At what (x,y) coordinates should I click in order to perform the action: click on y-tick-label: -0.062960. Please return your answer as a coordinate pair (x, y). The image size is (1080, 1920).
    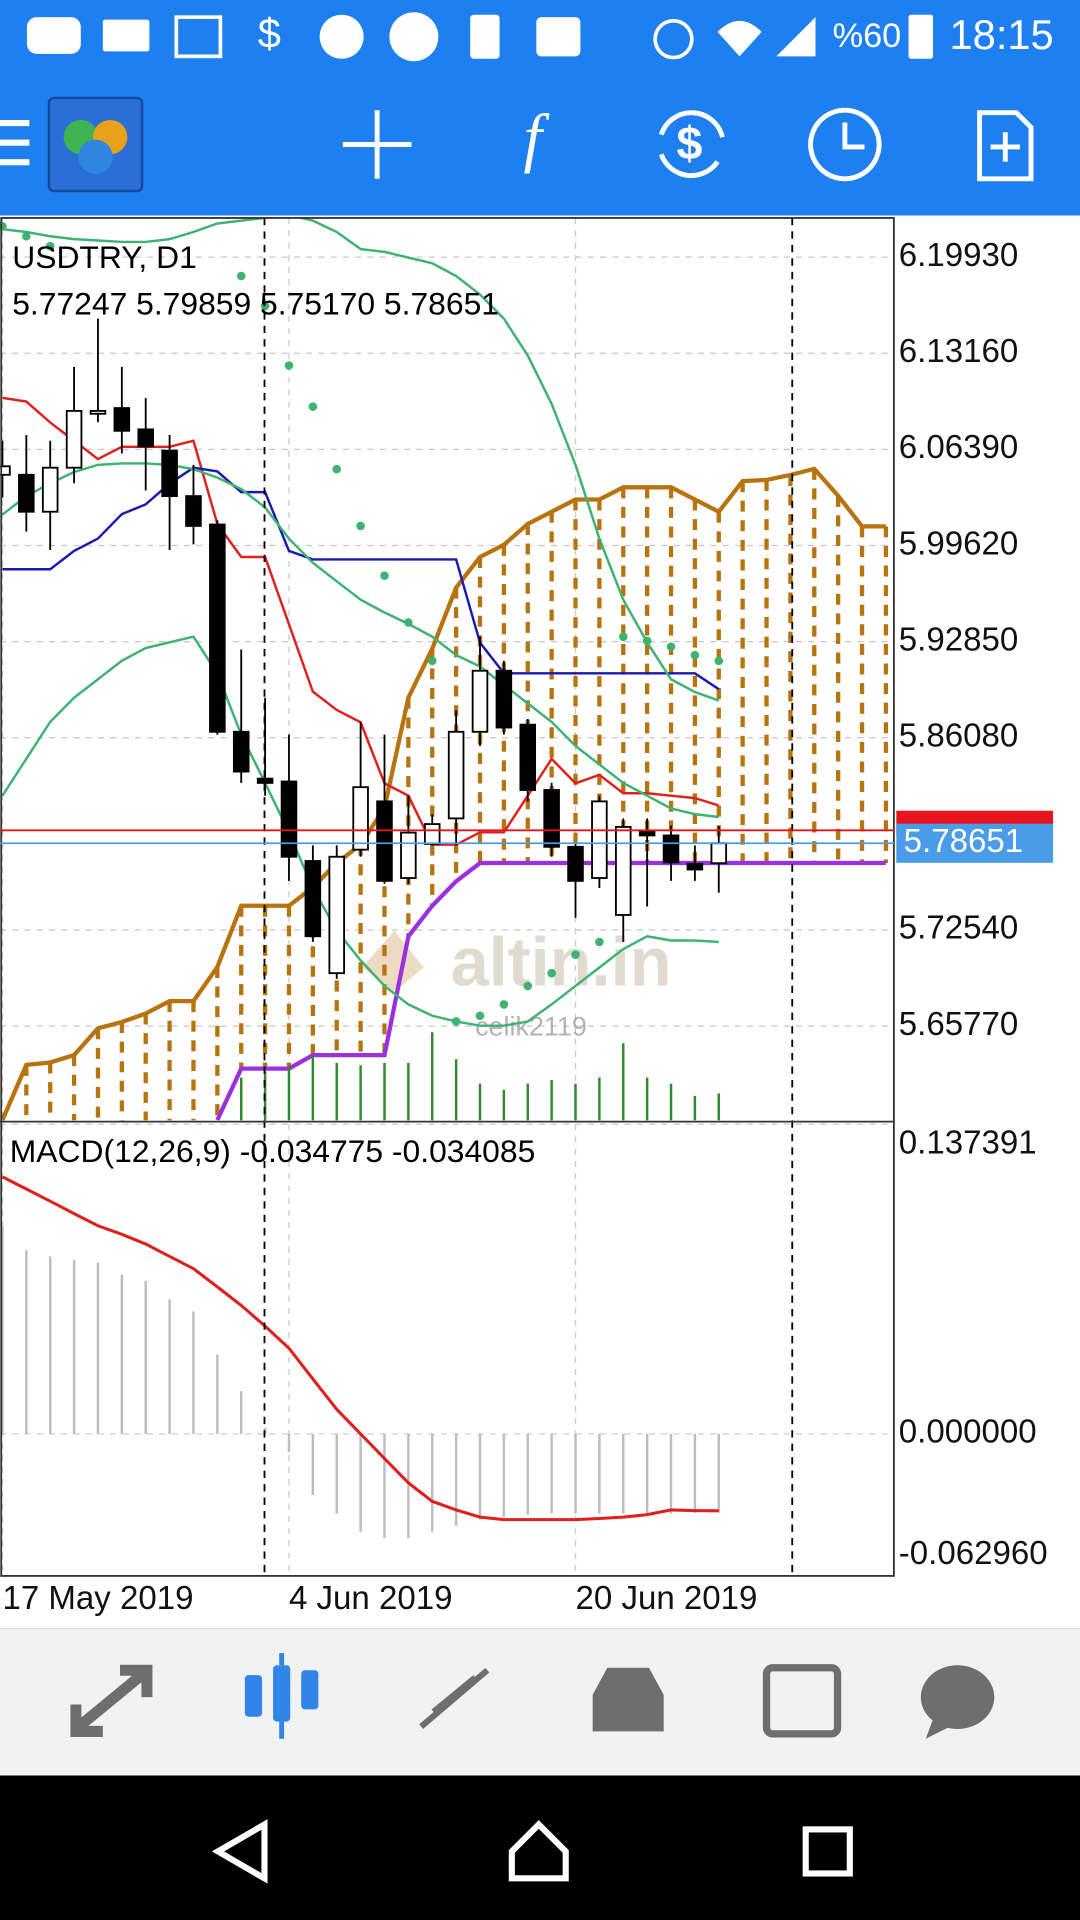
    Looking at the image, I should click on (973, 1553).